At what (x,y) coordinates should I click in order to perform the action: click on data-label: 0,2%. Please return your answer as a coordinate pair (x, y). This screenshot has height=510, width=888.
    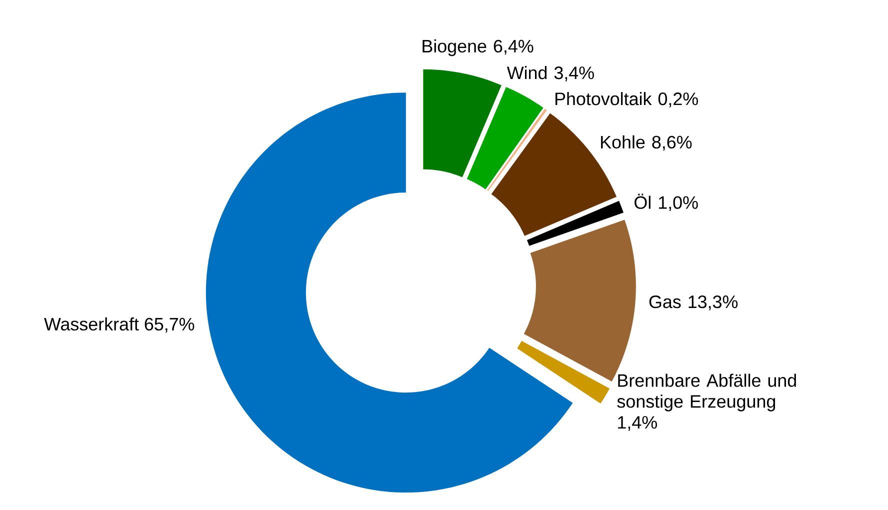
    Looking at the image, I should click on (678, 100).